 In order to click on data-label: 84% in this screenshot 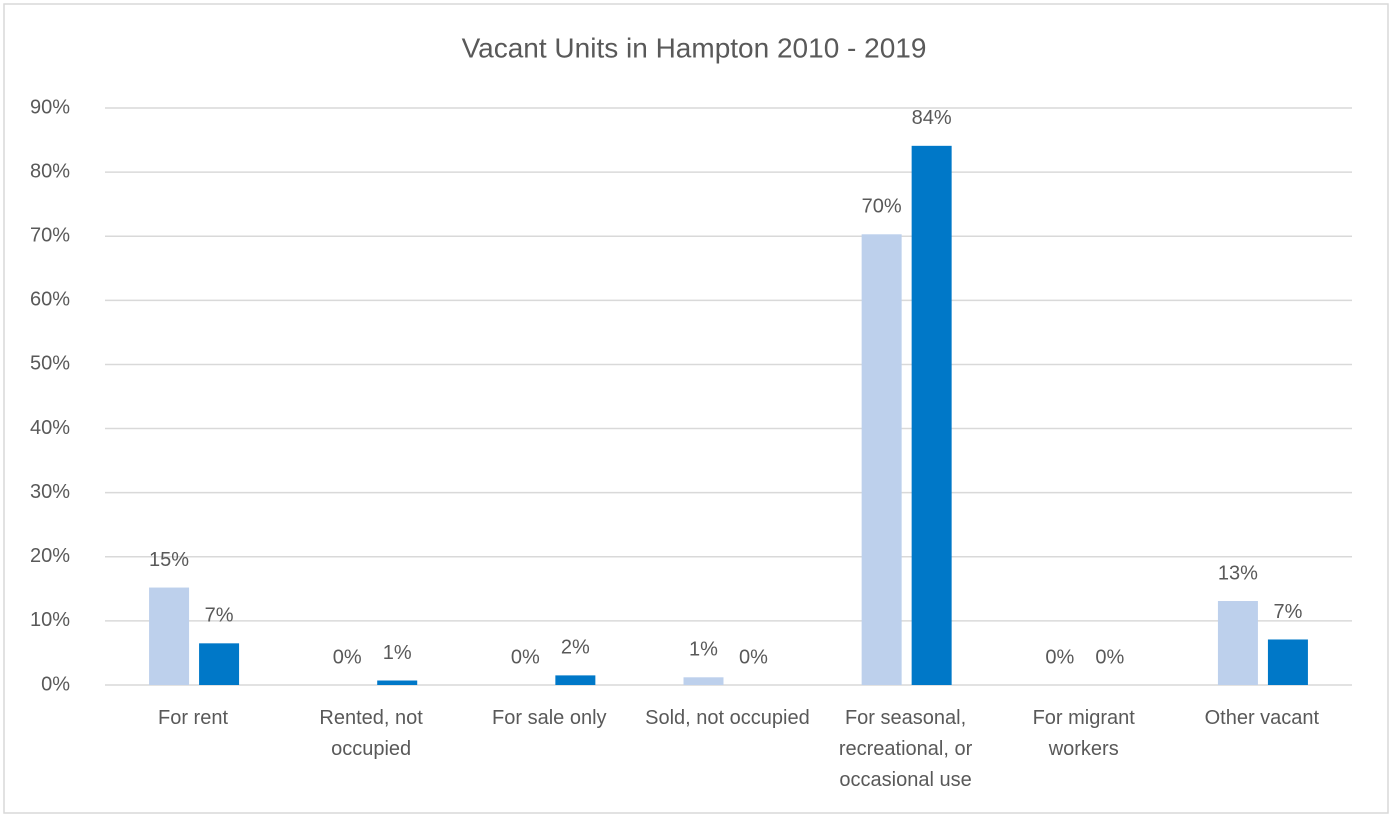, I will do `click(932, 118)`.